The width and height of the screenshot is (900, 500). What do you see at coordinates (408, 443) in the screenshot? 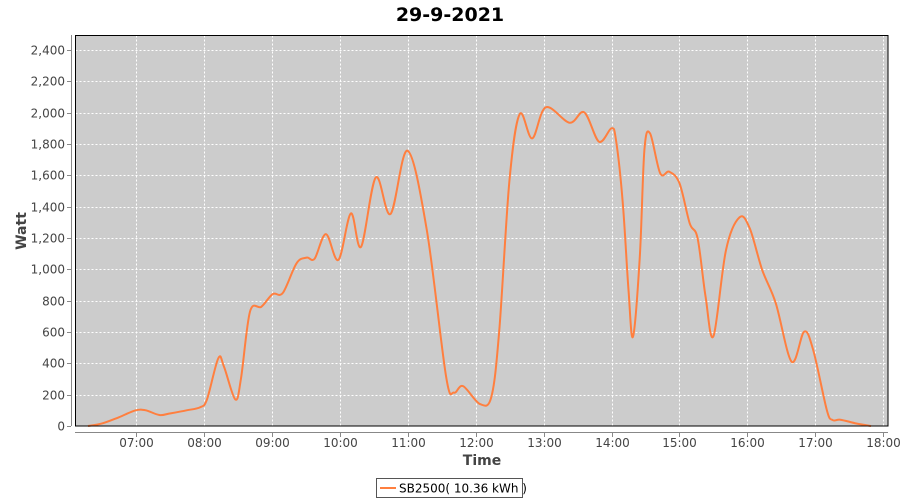
I see `x-tick-label: 11:00` at bounding box center [408, 443].